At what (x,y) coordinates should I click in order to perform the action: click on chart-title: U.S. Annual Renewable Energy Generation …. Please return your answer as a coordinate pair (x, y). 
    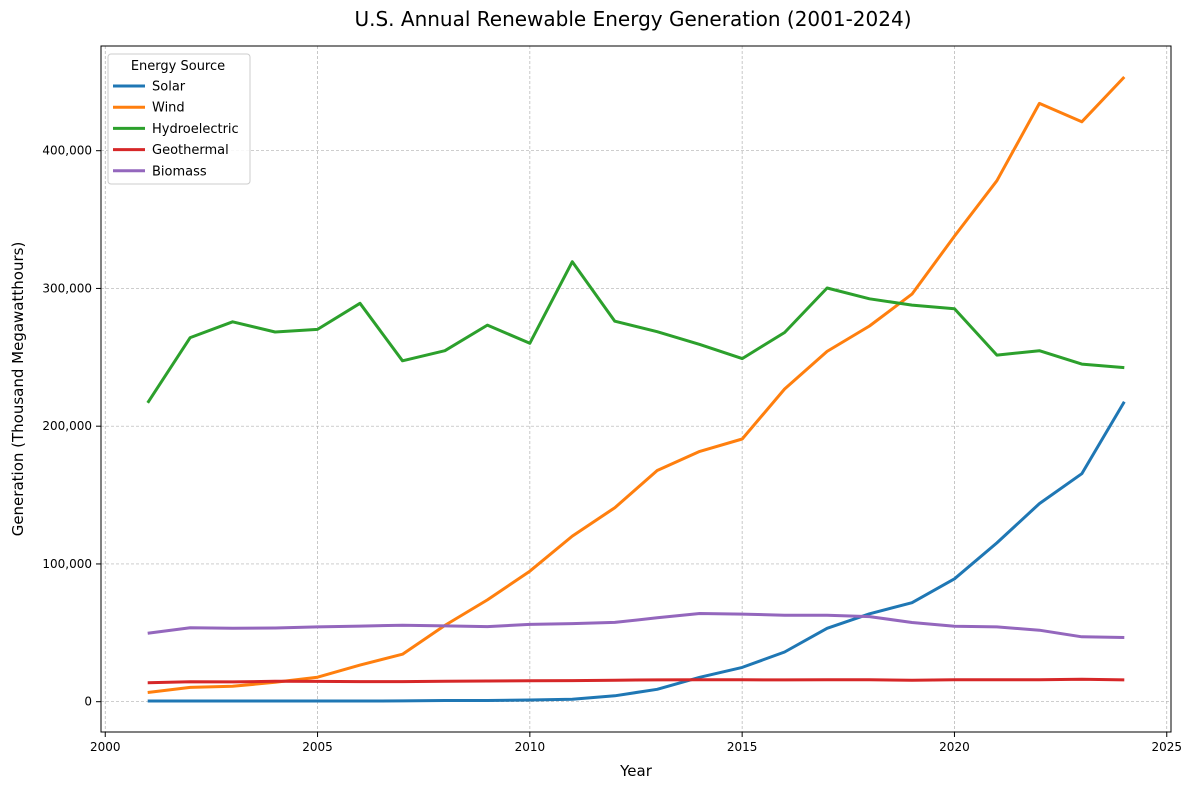
    Looking at the image, I should click on (632, 19).